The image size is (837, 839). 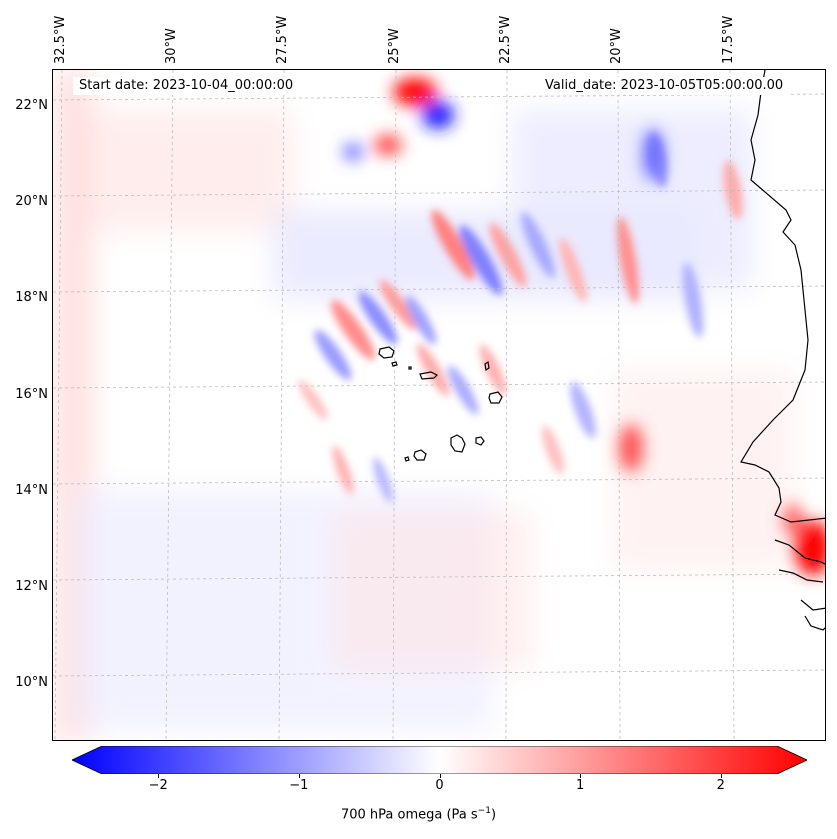 What do you see at coordinates (728, 39) in the screenshot?
I see `lon-label-17-5w: 17.5°W` at bounding box center [728, 39].